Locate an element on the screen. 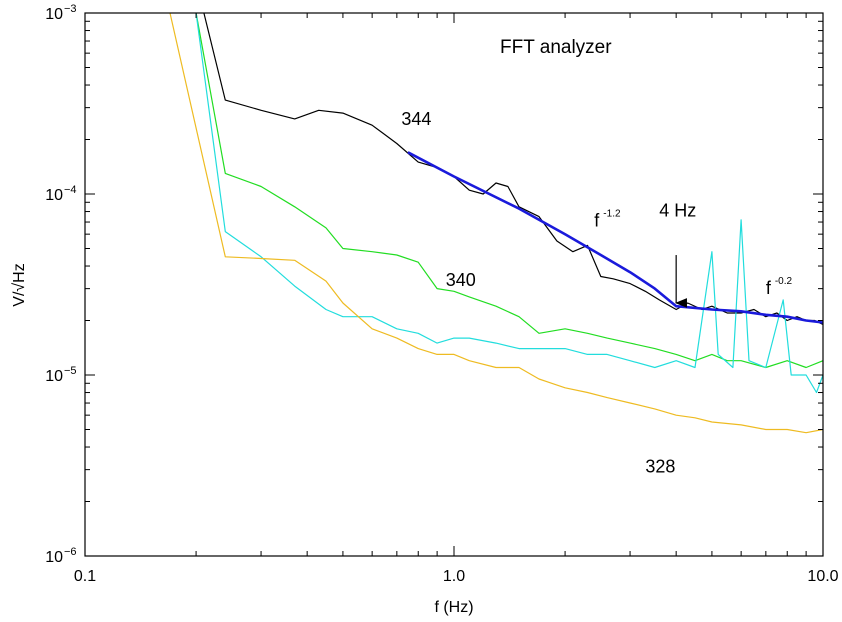 This screenshot has height=622, width=842. x-axis-label: f (Hz) is located at coordinates (453, 607).